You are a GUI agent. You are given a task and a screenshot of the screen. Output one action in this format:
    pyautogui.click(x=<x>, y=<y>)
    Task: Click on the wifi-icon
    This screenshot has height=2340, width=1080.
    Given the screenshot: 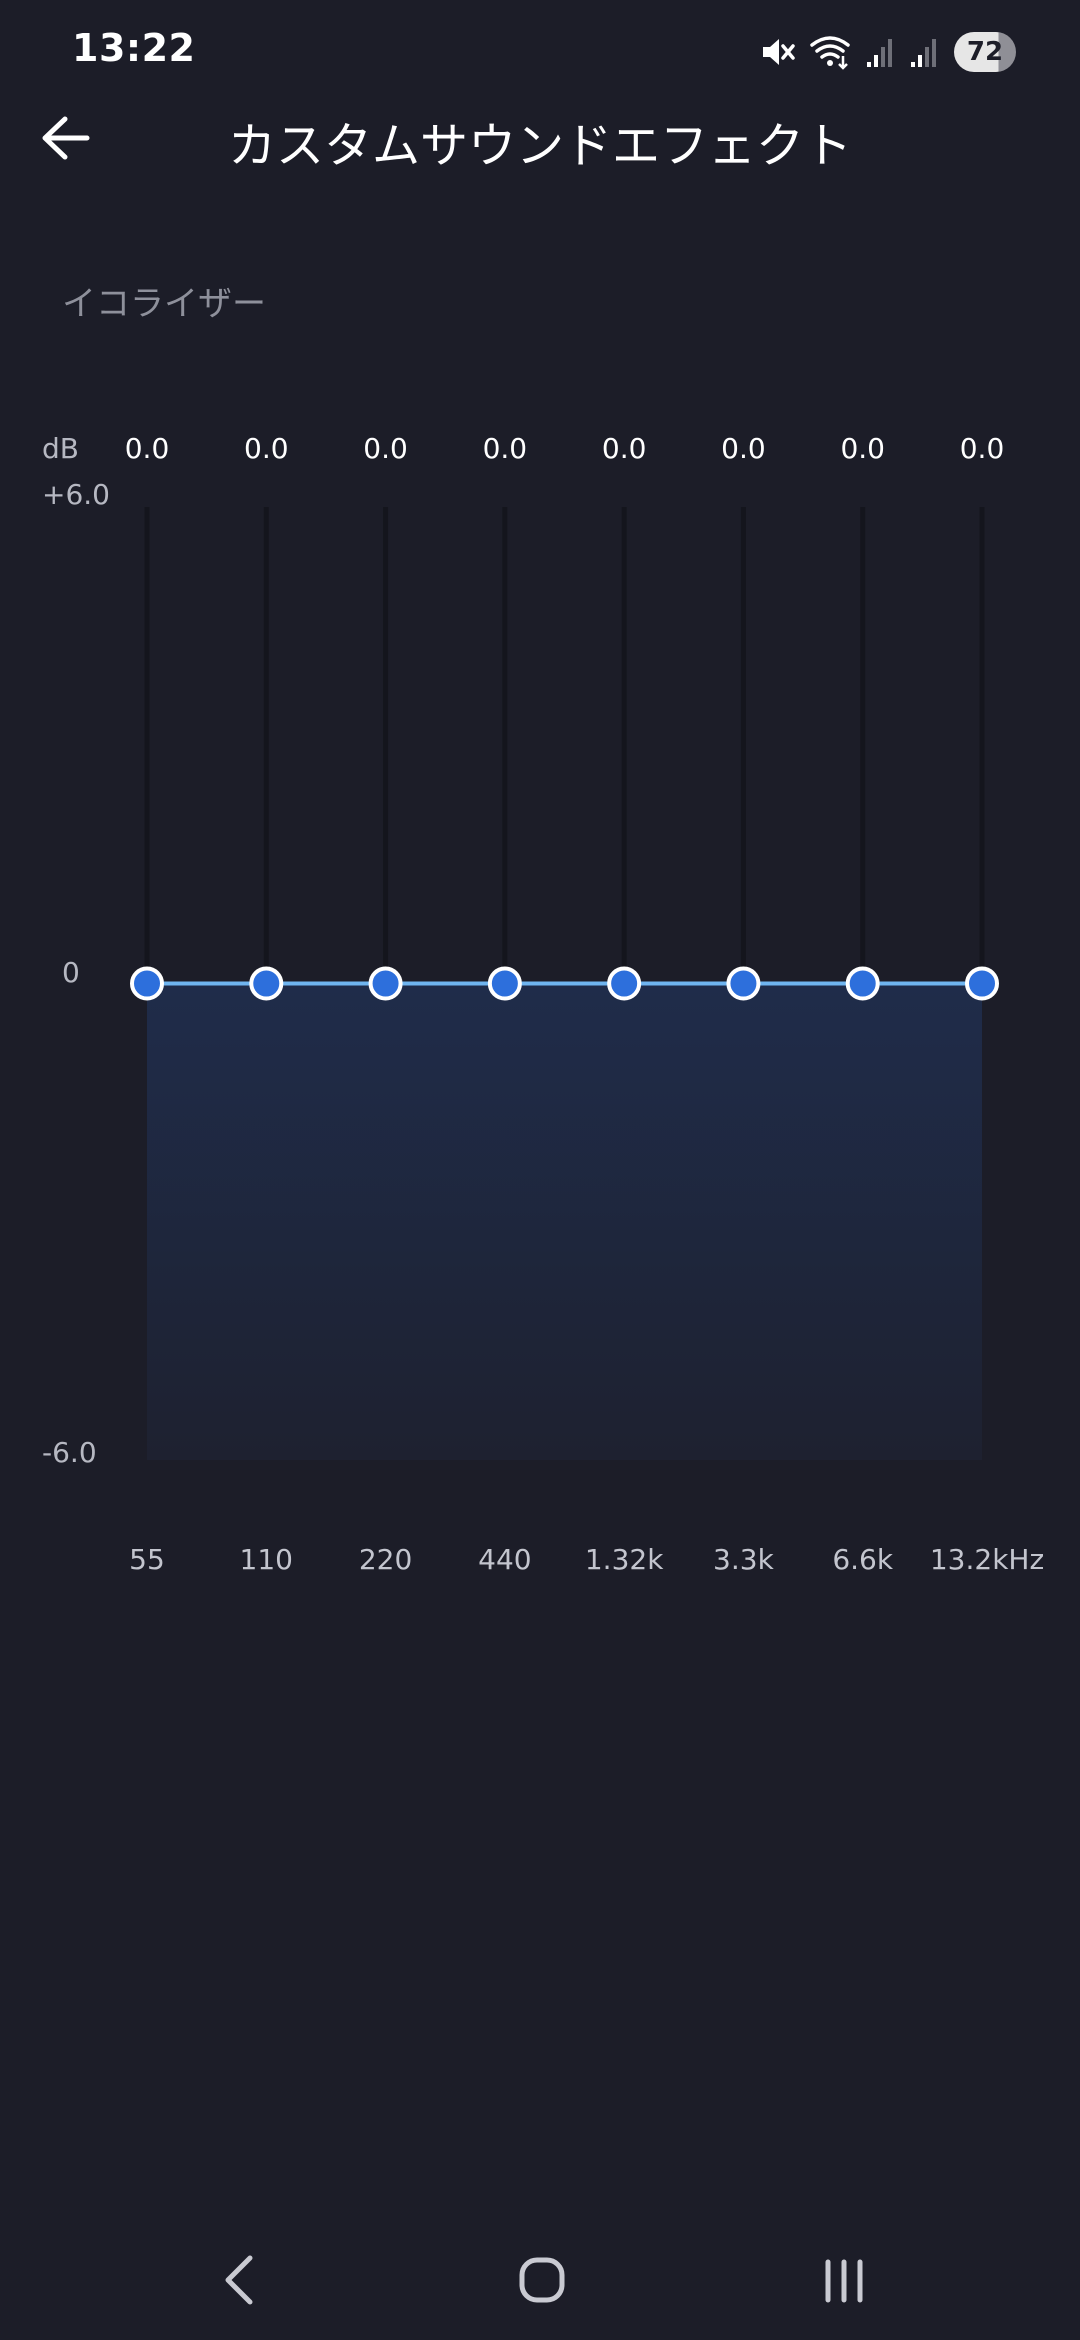 What is the action you would take?
    pyautogui.click(x=830, y=53)
    